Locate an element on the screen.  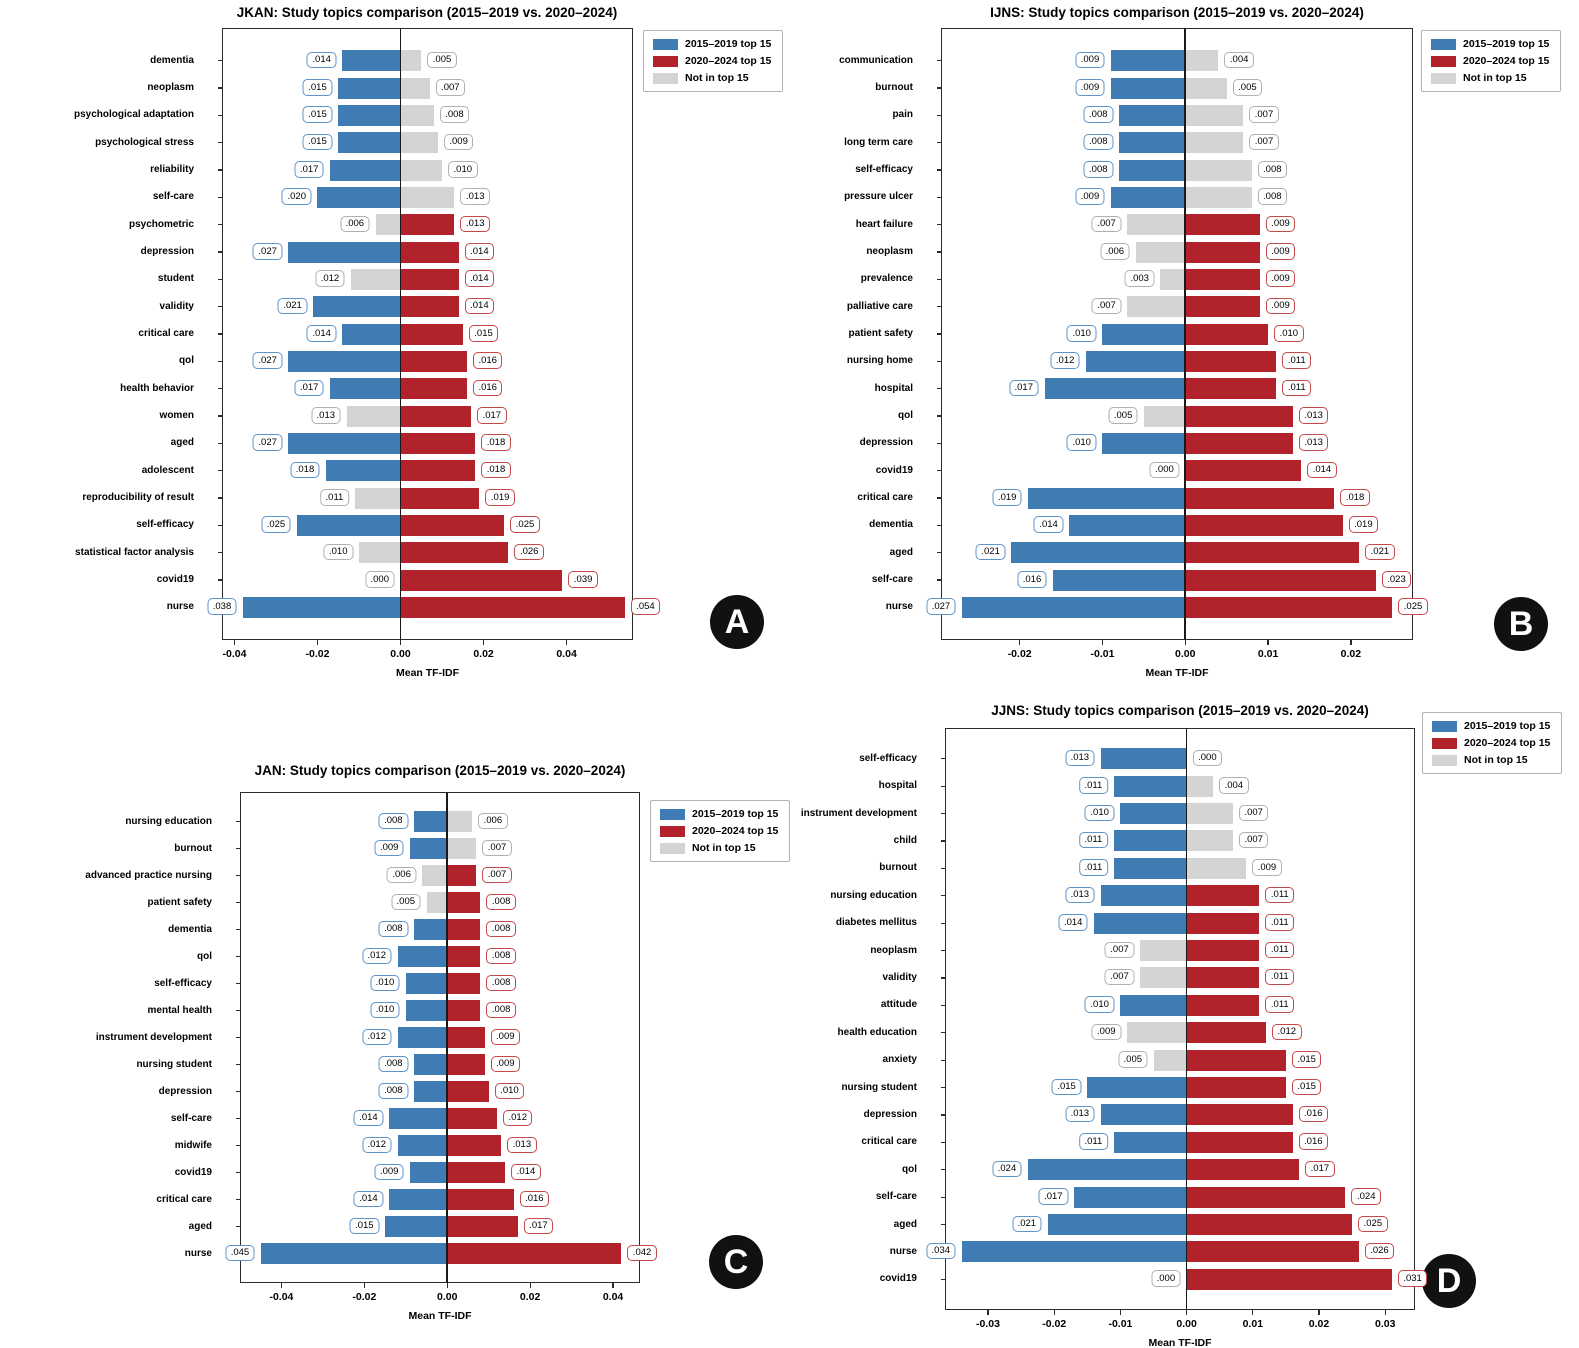
legend-item: 2020–2024 top 15 is located at coordinates (1490, 61).